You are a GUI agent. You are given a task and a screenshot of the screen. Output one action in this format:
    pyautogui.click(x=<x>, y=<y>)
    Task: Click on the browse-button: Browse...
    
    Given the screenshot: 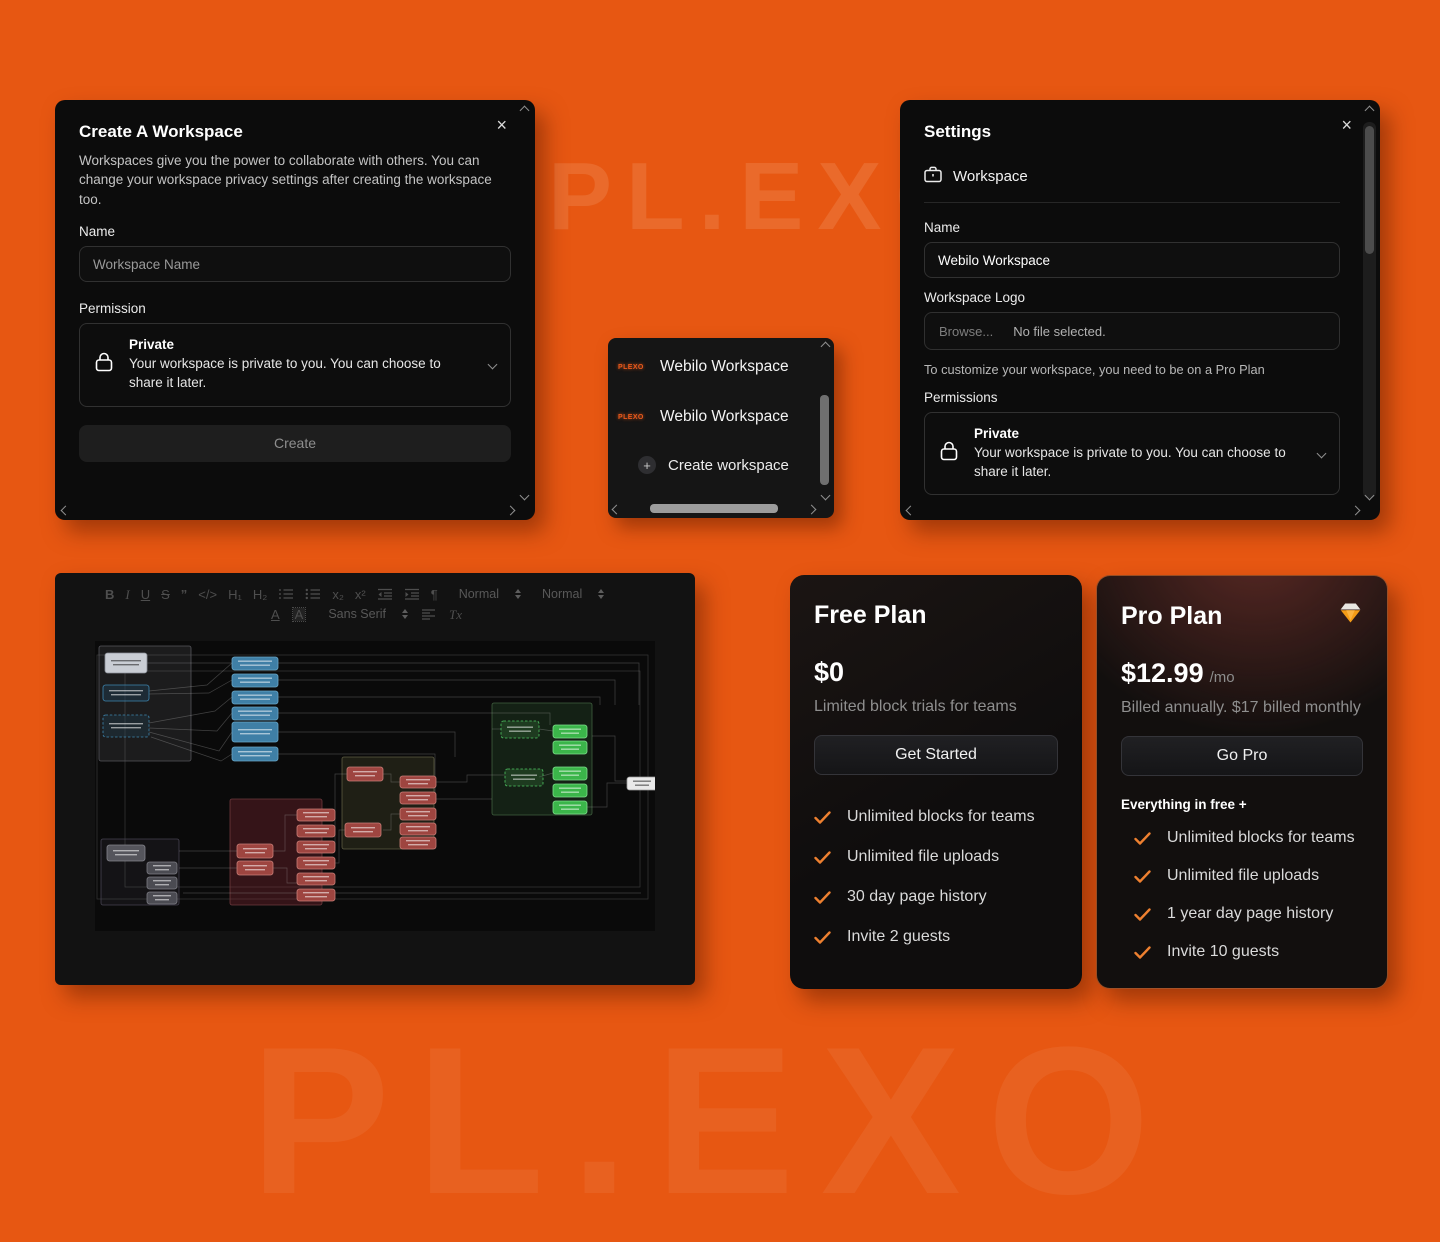 What is the action you would take?
    pyautogui.click(x=966, y=331)
    